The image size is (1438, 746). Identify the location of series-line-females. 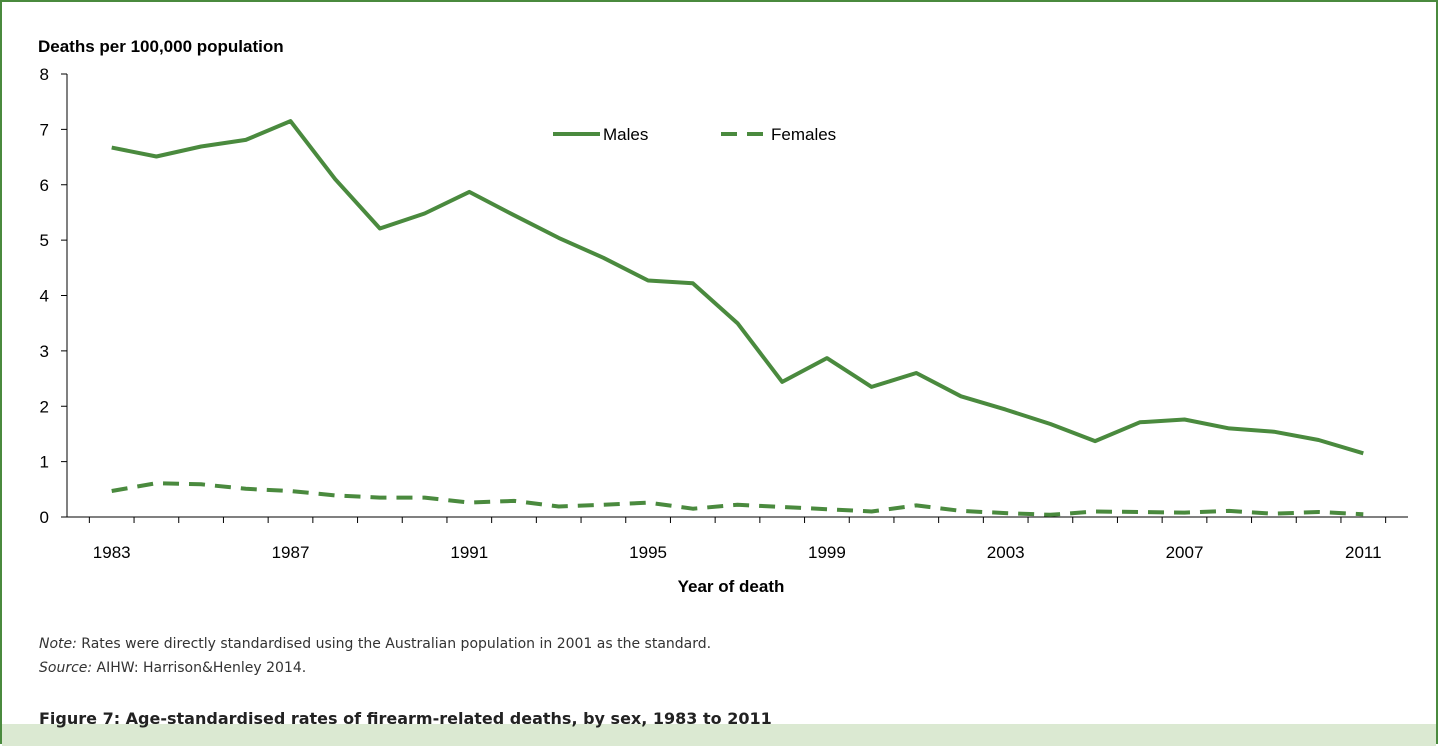
(737, 499).